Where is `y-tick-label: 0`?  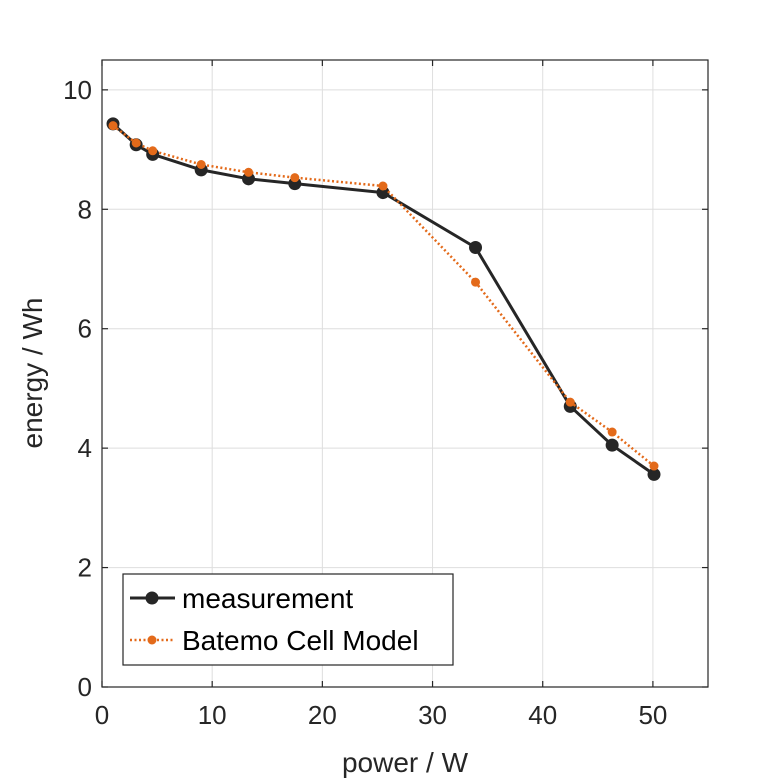 y-tick-label: 0 is located at coordinates (85, 687).